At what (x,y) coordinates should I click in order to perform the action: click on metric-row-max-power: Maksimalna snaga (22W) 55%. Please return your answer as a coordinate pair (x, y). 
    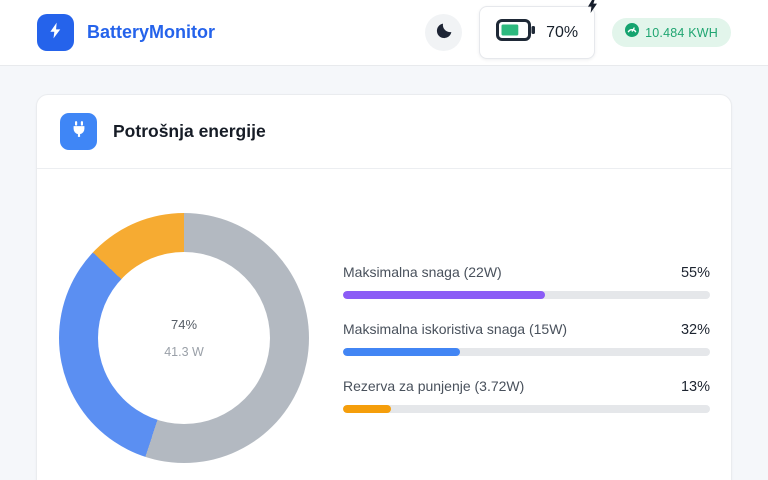
    Looking at the image, I should click on (526, 281).